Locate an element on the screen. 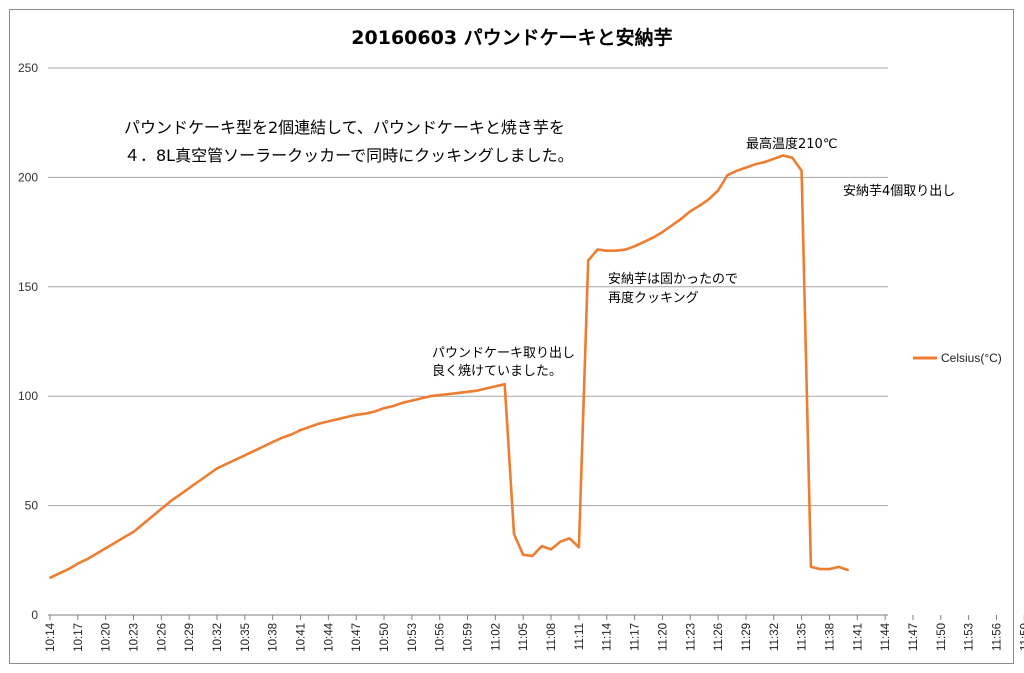 This screenshot has width=1024, height=673. x-tick-label: 10:41 is located at coordinates (302, 637).